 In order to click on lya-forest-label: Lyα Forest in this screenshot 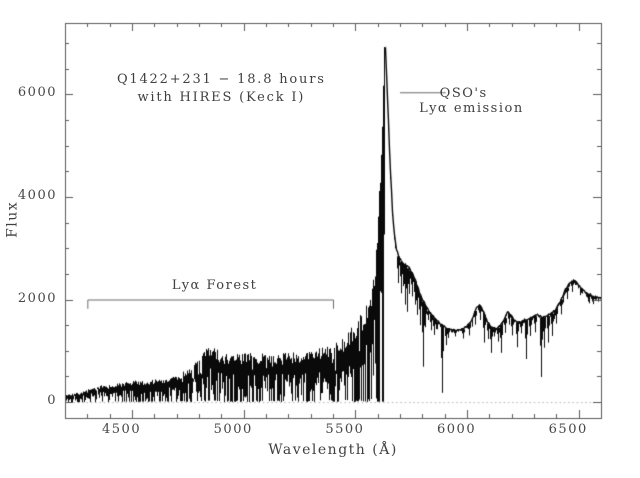, I will do `click(214, 285)`.